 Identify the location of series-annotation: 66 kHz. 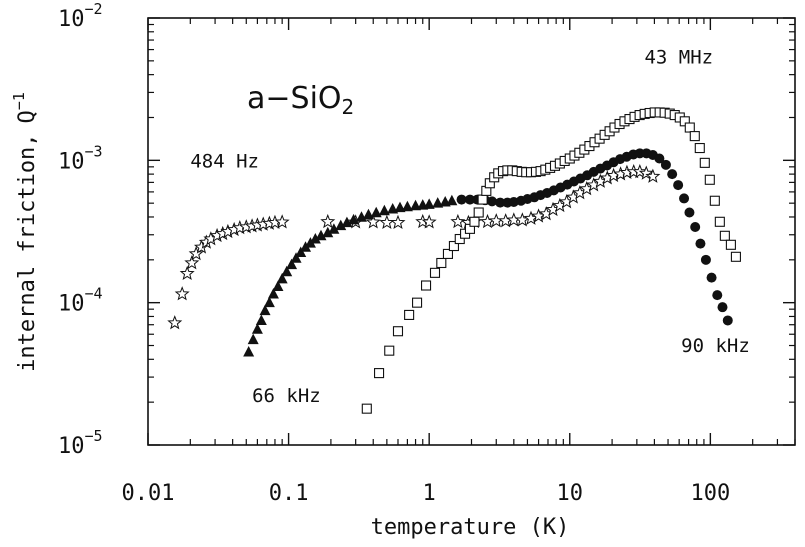
(286, 396).